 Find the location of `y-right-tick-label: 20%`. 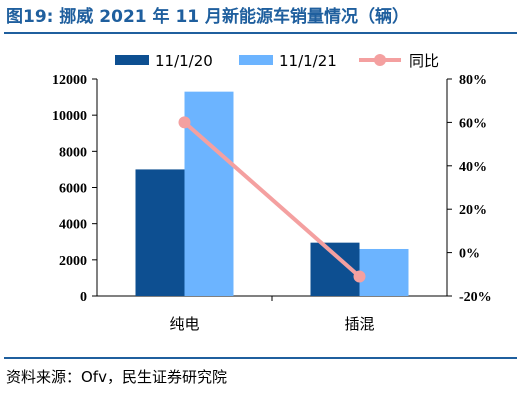

y-right-tick-label: 20% is located at coordinates (473, 210).